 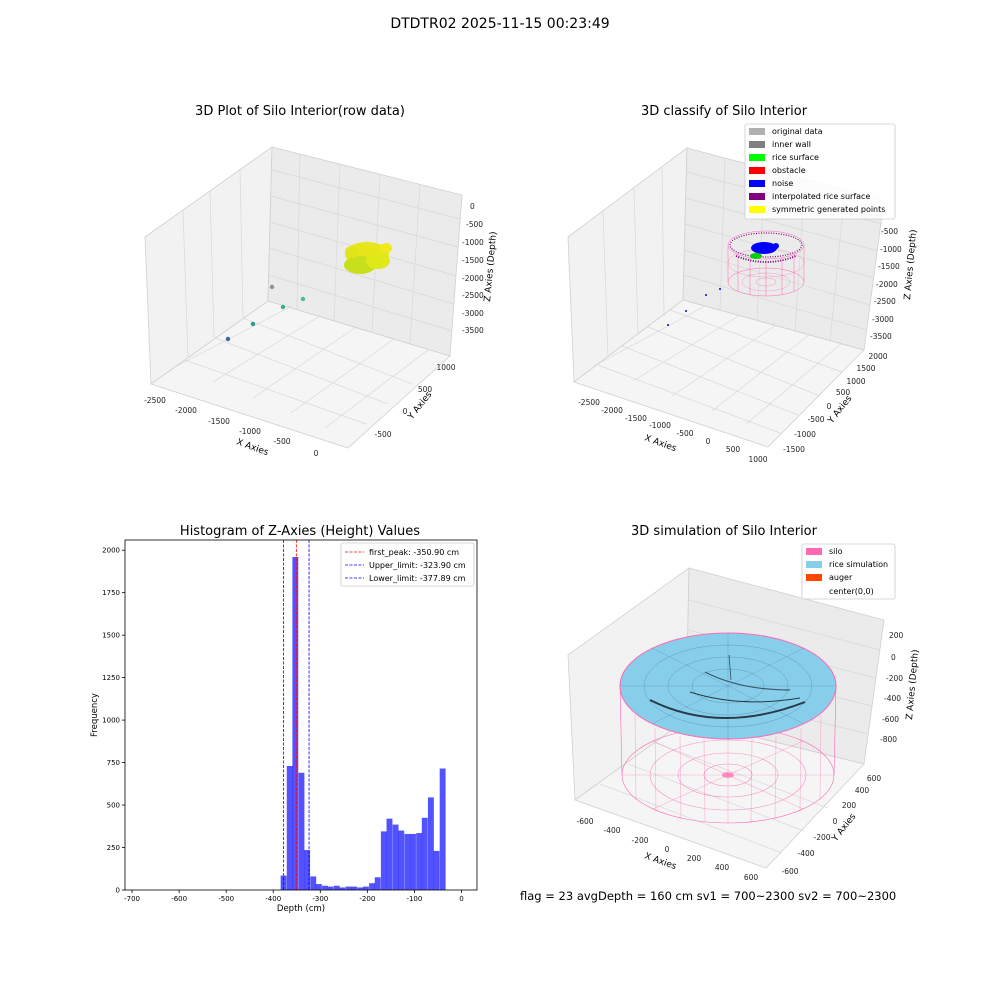 What do you see at coordinates (874, 778) in the screenshot?
I see `simulation-y-tick: 600` at bounding box center [874, 778].